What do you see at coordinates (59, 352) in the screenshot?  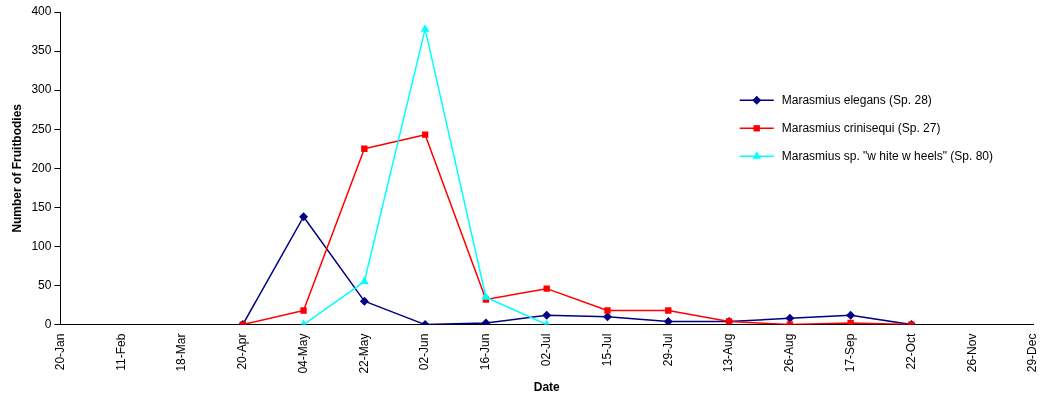 I see `x-tick-label: 20-Jan` at bounding box center [59, 352].